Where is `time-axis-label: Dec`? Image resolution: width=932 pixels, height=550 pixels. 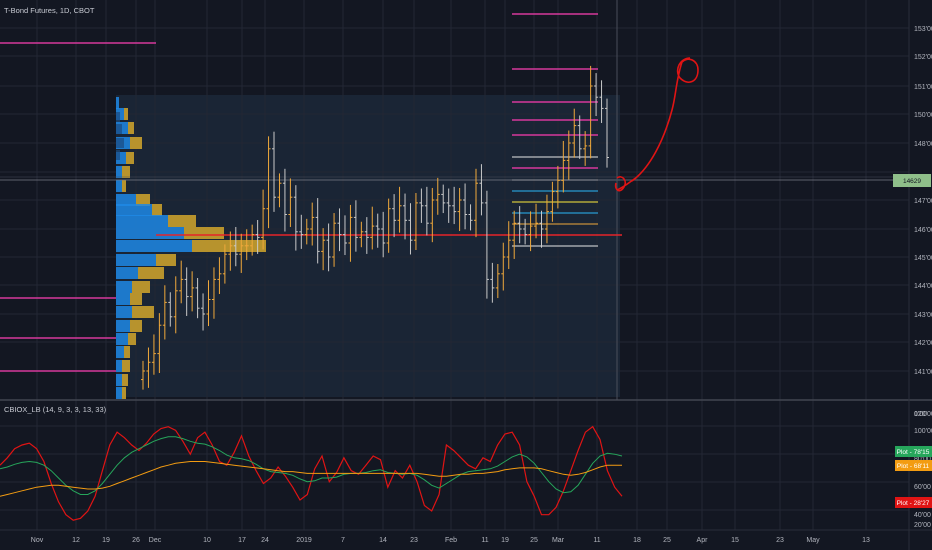
time-axis-label: Dec is located at coordinates (155, 540).